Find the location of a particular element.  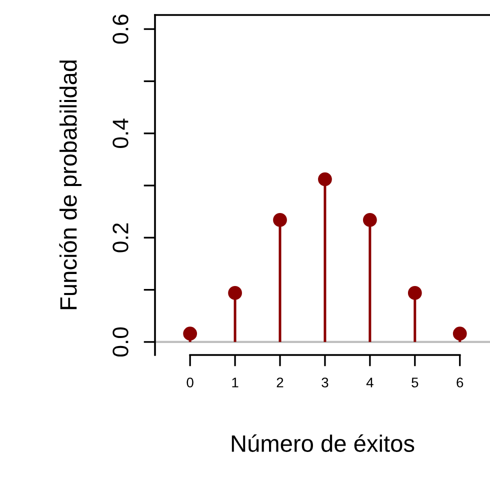

x-tick-label: 4 is located at coordinates (370, 383).